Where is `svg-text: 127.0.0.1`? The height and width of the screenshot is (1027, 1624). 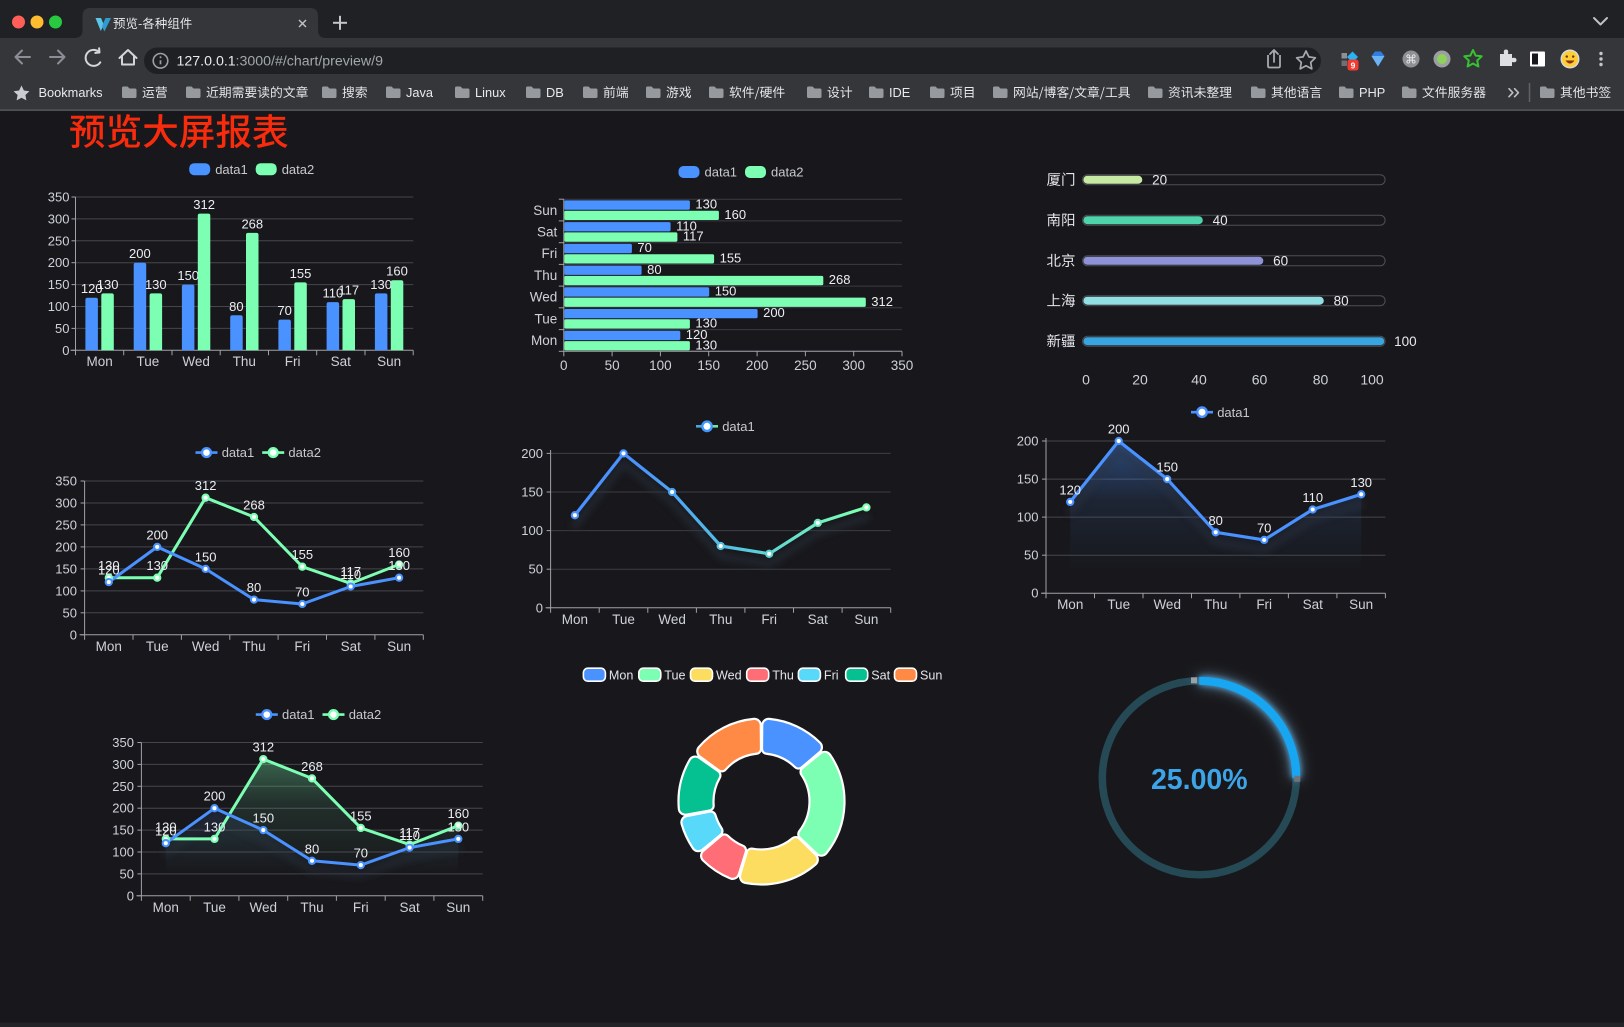 svg-text: 127.0.0.1 is located at coordinates (206, 62).